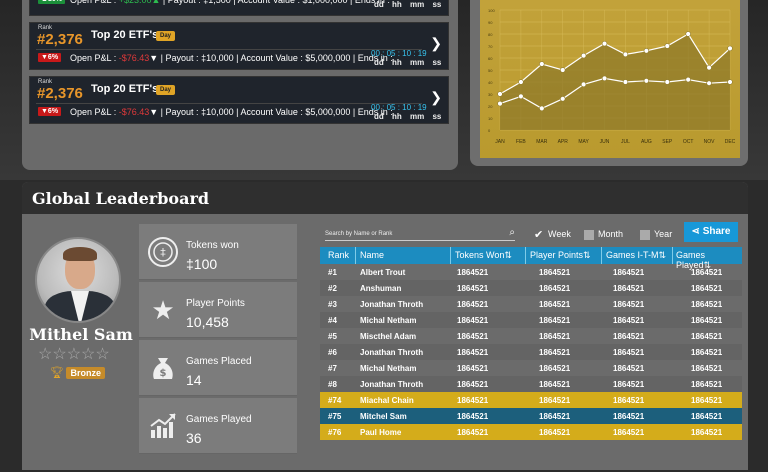  What do you see at coordinates (383, 416) in the screenshot?
I see `cell-name: Mitchel Sam` at bounding box center [383, 416].